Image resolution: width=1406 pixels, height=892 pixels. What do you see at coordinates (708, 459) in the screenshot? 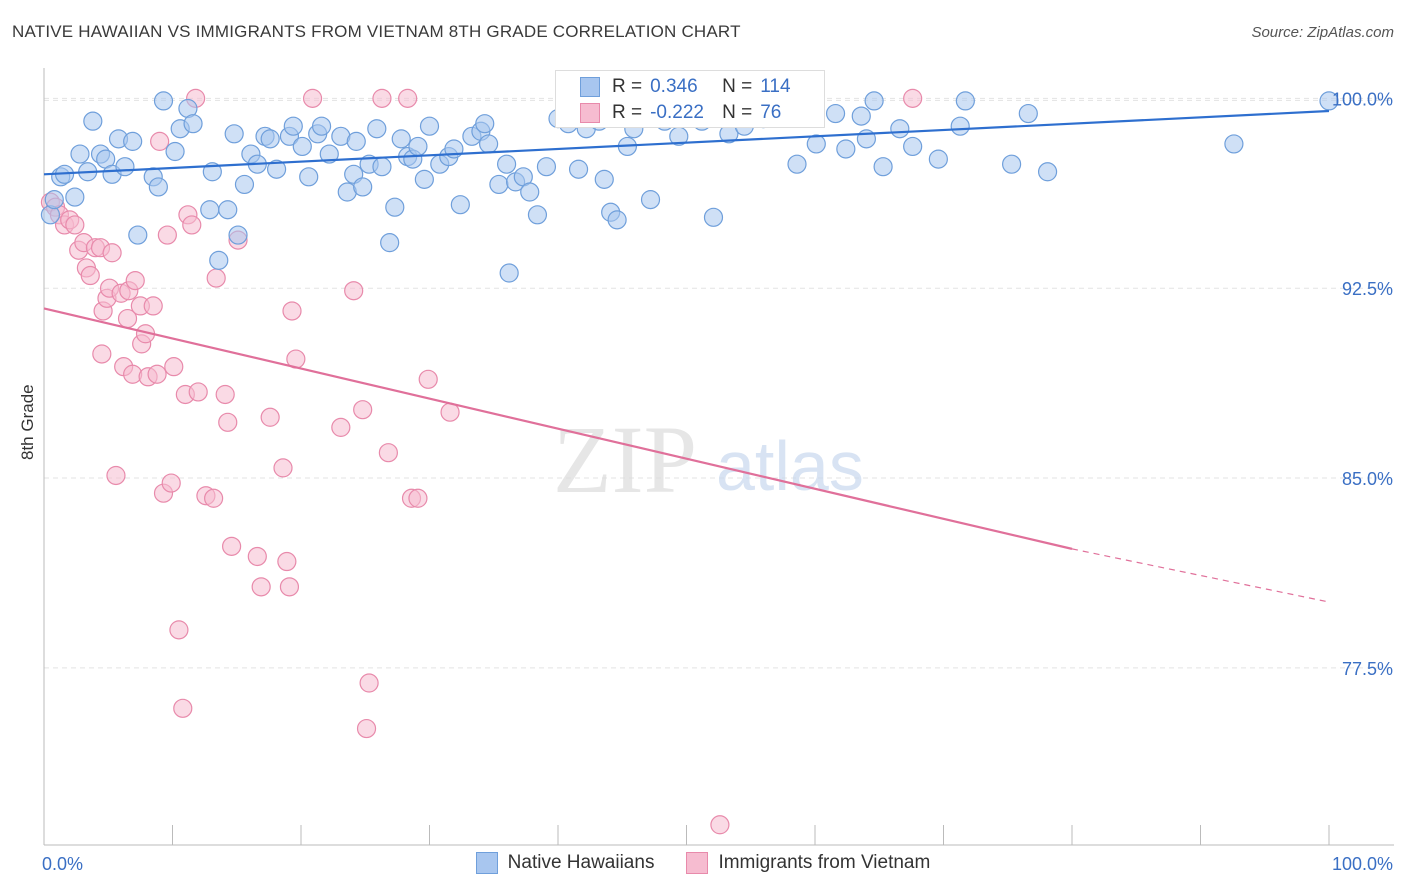
I see `watermark: ZIP atlas` at bounding box center [708, 459].